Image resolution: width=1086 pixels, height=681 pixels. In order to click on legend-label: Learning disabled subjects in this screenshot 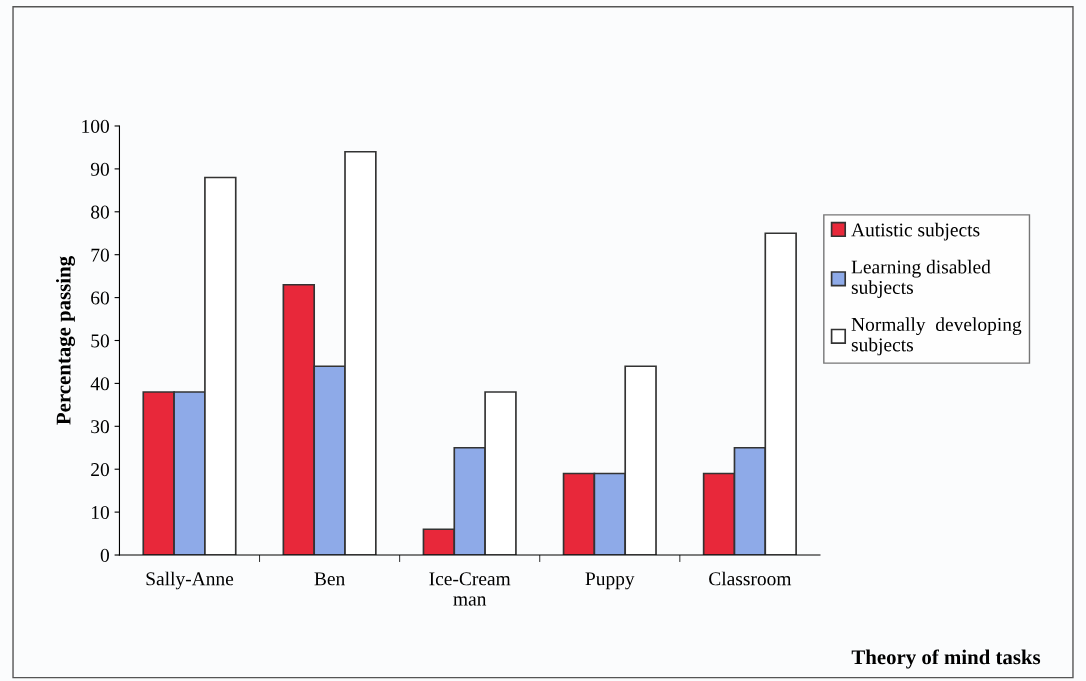, I will do `click(921, 278)`.